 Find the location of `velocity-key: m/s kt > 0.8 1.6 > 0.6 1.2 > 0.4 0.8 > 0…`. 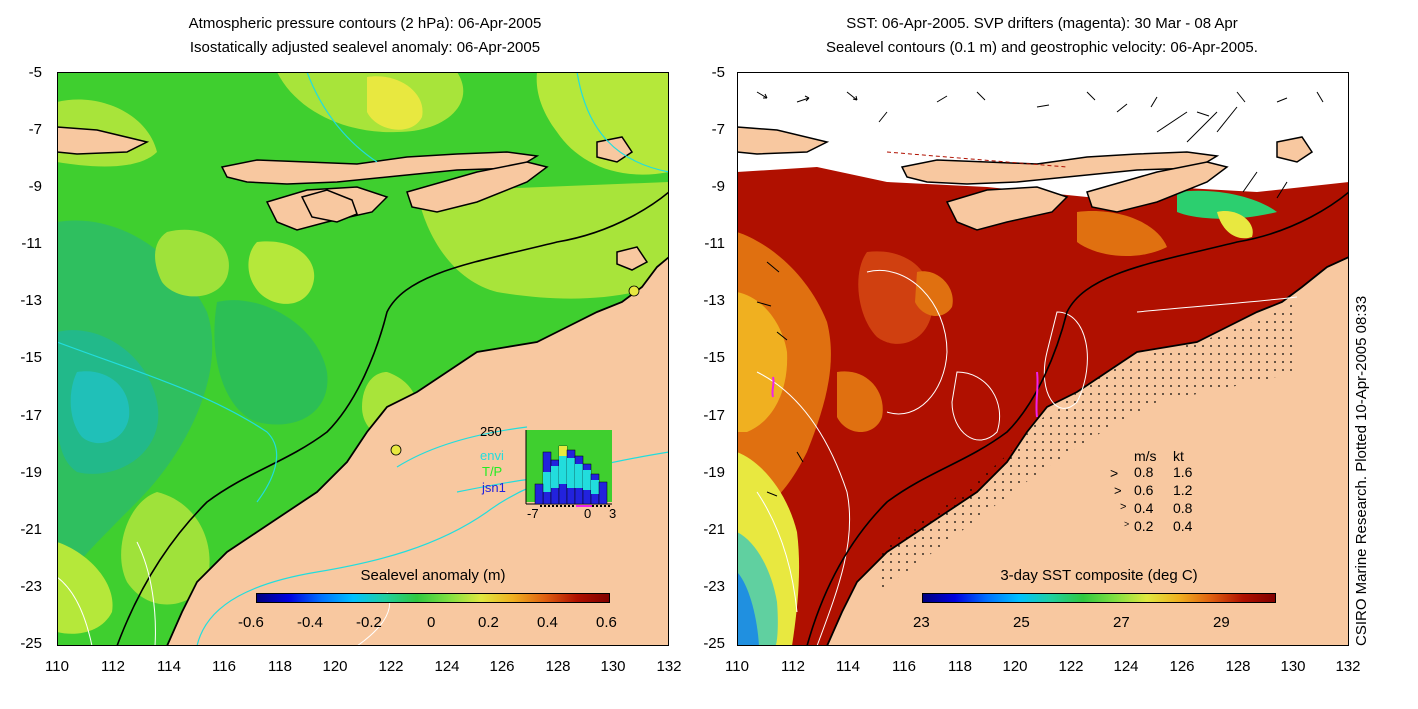

velocity-key: m/s kt > 0.8 1.6 > 0.6 1.2 > 0.4 0.8 > 0… is located at coordinates (1158, 493).